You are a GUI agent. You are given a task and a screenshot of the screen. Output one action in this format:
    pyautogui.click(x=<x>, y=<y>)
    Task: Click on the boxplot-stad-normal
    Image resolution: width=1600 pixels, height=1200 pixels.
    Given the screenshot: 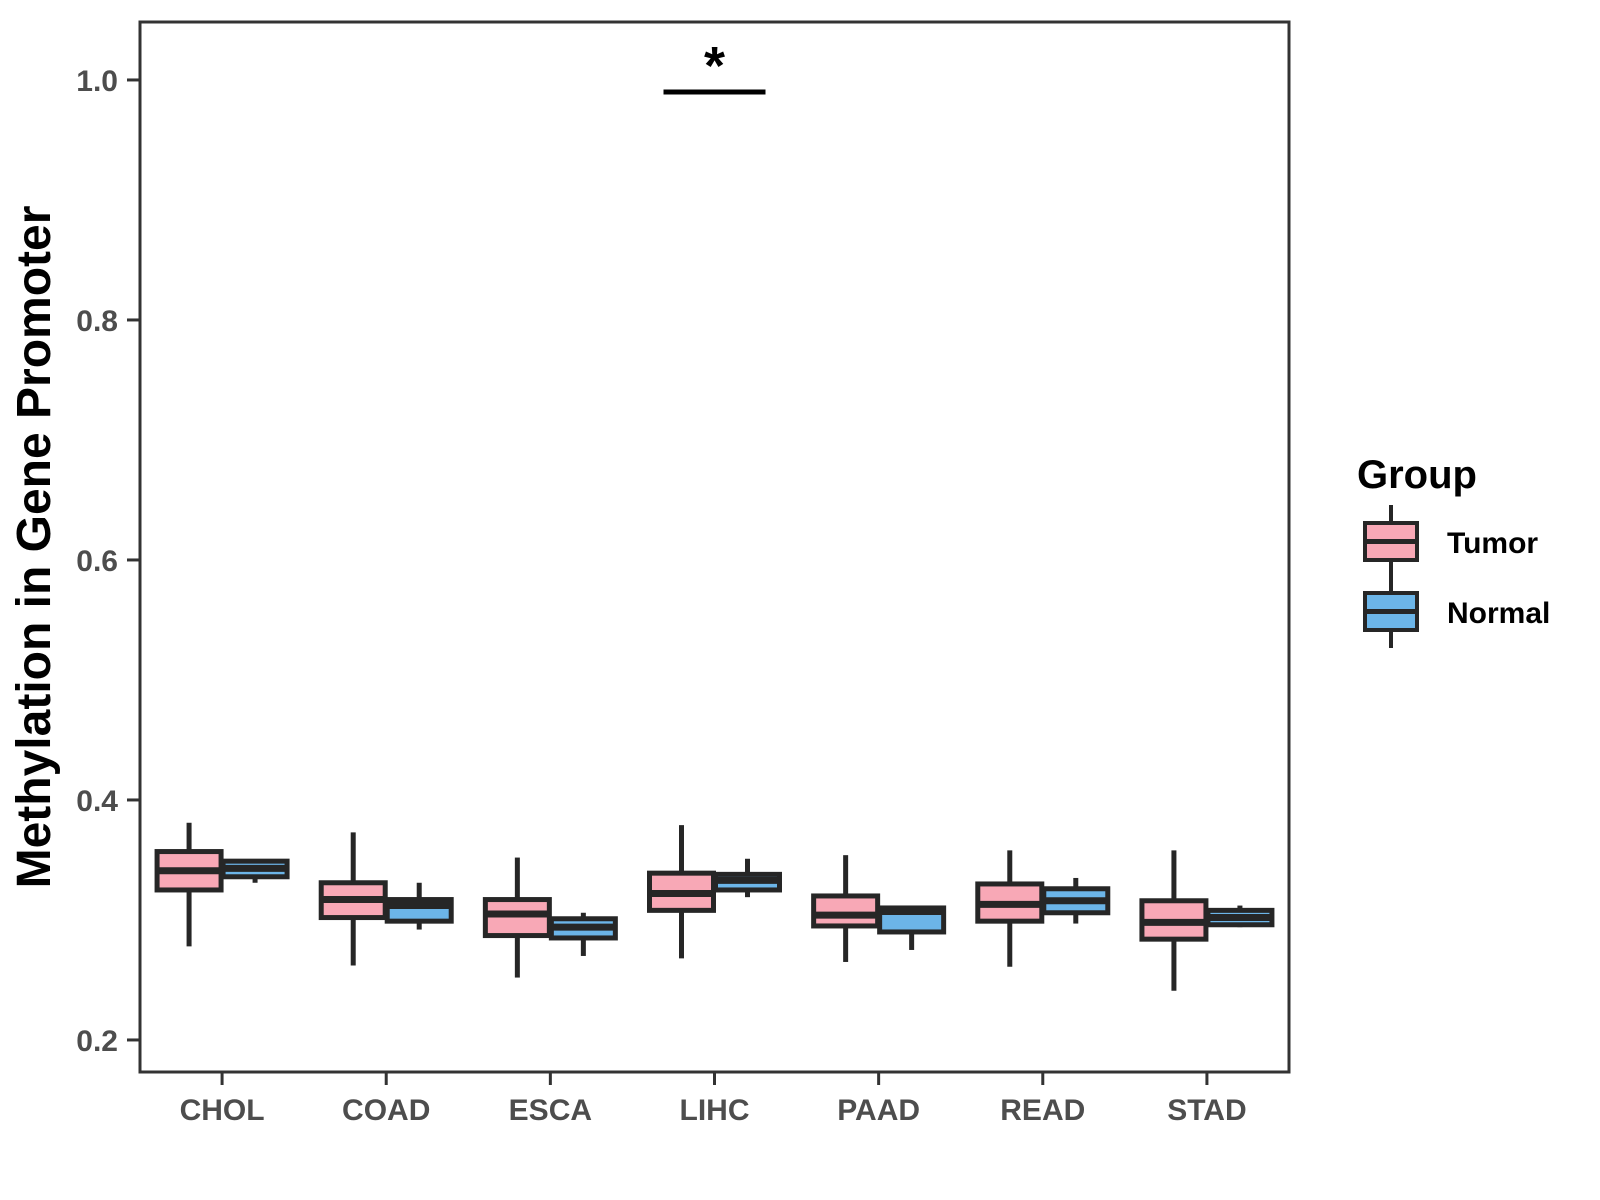 What is the action you would take?
    pyautogui.click(x=1240, y=916)
    